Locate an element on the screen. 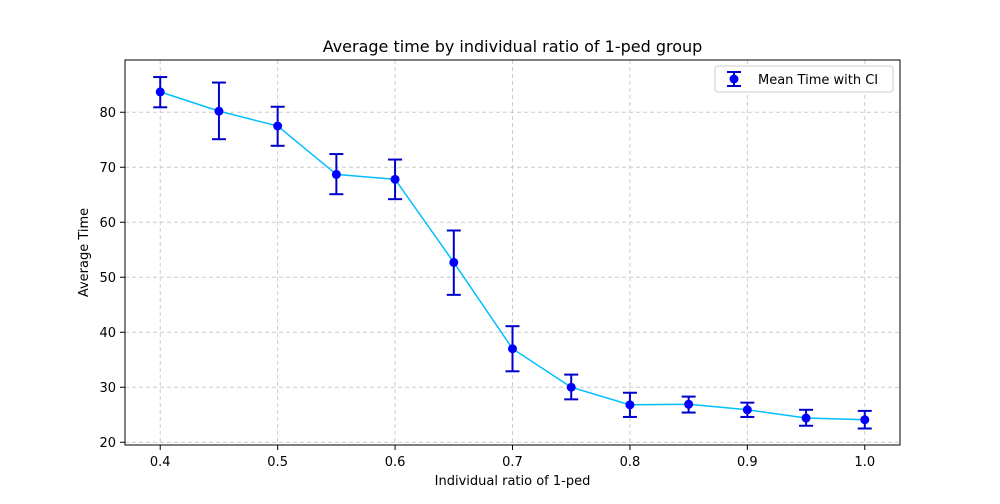 This screenshot has height=504, width=1000. legend-label: Mean Time with CI is located at coordinates (818, 80).